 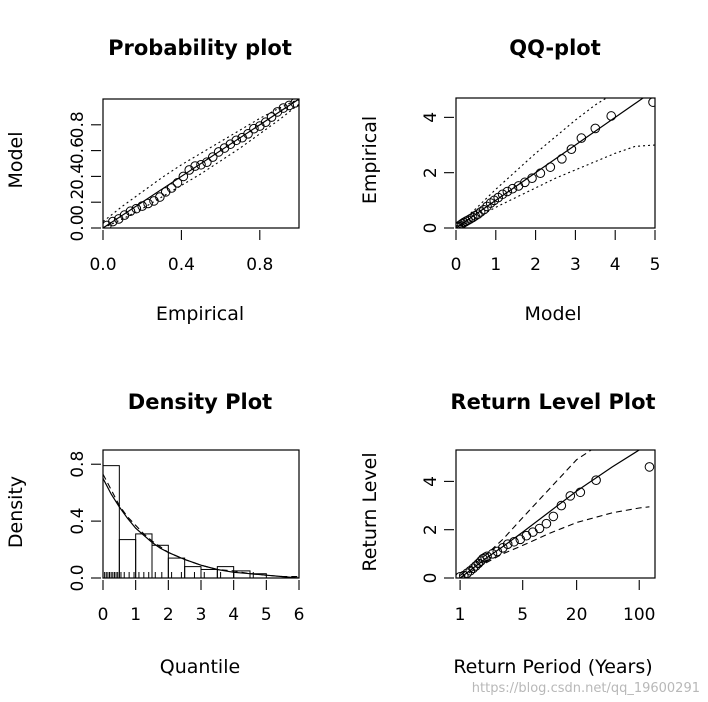 I want to click on plot-area-probability: 0.0 0.4 0.80.00.20.40.60.8, so click(x=184, y=186).